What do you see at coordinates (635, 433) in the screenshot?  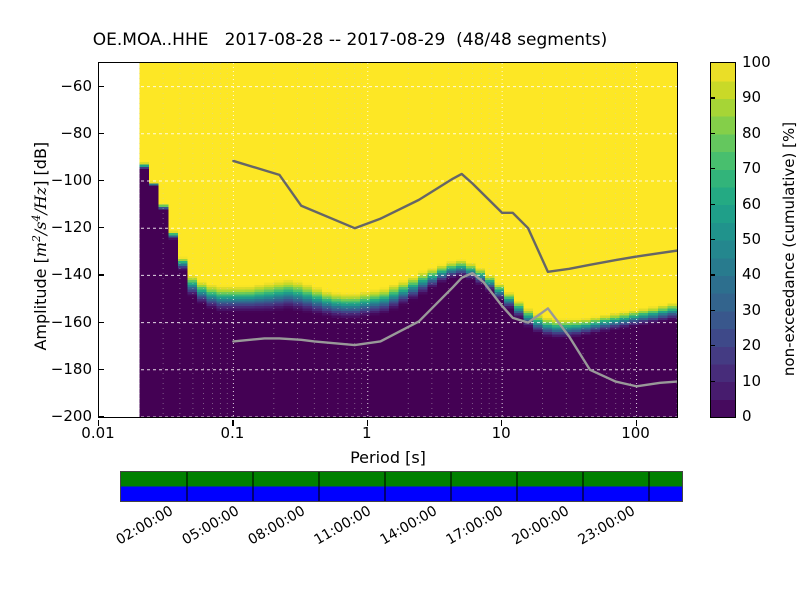 I see `x-tick-label: 100` at bounding box center [635, 433].